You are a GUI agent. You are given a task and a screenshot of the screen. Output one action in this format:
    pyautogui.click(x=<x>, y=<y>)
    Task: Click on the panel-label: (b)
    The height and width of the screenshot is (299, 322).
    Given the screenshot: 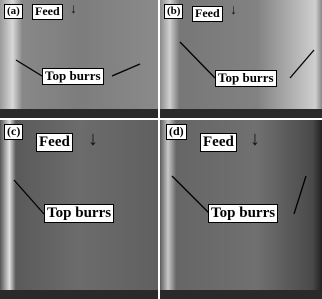 What is the action you would take?
    pyautogui.click(x=174, y=11)
    